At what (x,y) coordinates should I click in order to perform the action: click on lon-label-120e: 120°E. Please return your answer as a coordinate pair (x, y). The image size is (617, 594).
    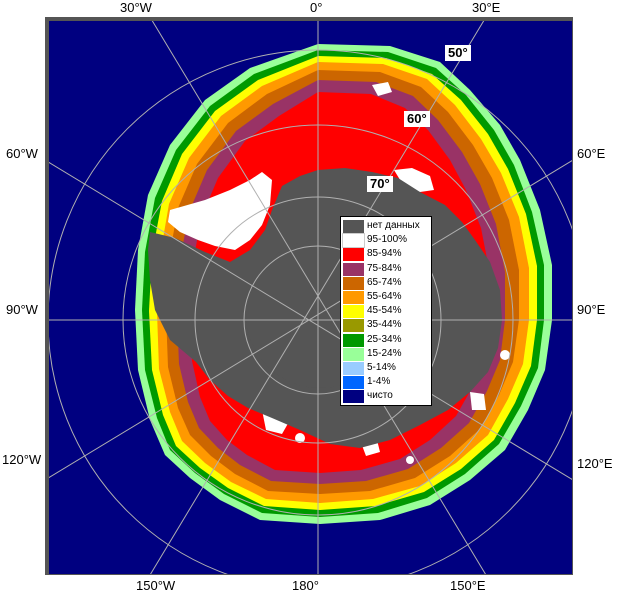
    Looking at the image, I should click on (595, 463).